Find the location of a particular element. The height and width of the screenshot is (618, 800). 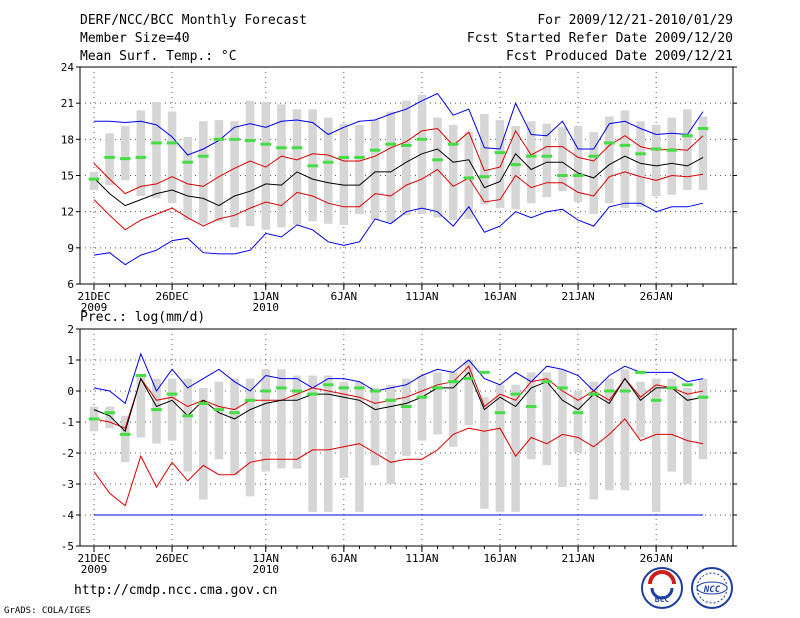

y-tick-label: 2 is located at coordinates (70, 329).